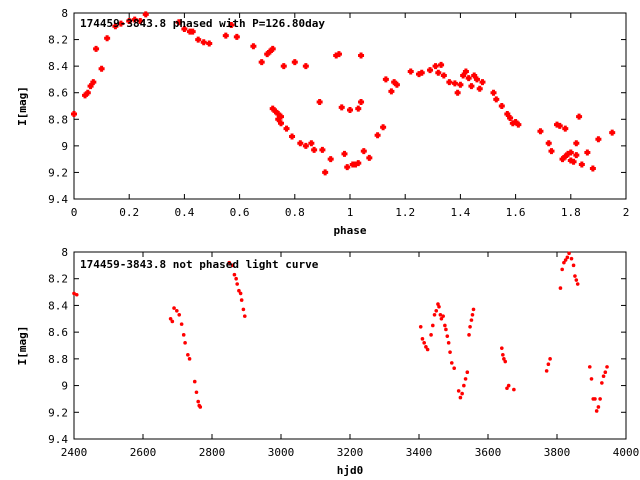 The width and height of the screenshot is (640, 480). What do you see at coordinates (64, 146) in the screenshot?
I see `phased-y-tick-label: 9` at bounding box center [64, 146].